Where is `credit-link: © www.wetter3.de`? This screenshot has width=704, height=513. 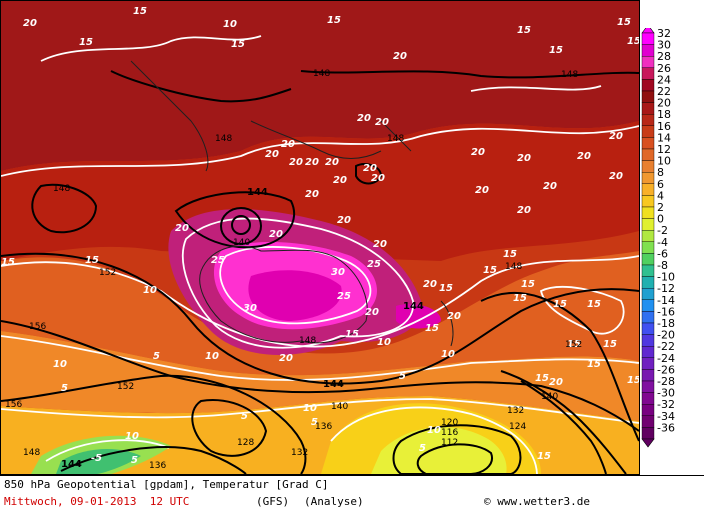
credit-link: © www.wetter3.de is located at coordinates (537, 501).